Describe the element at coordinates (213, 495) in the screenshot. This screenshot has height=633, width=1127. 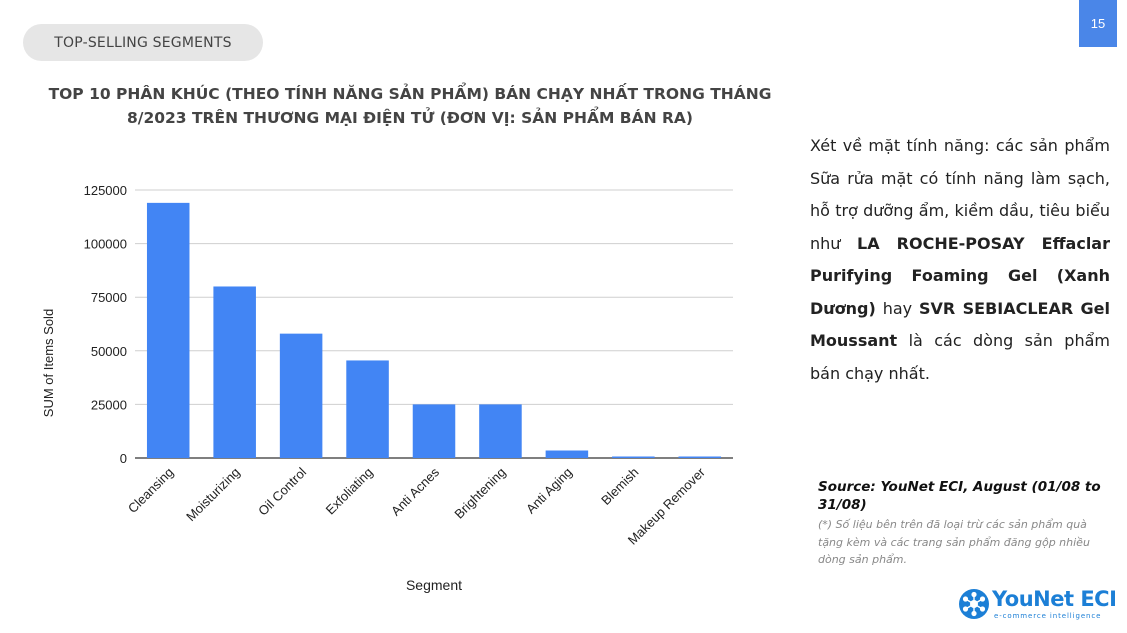
I see `x-tick-label: Moisturizing` at that location.